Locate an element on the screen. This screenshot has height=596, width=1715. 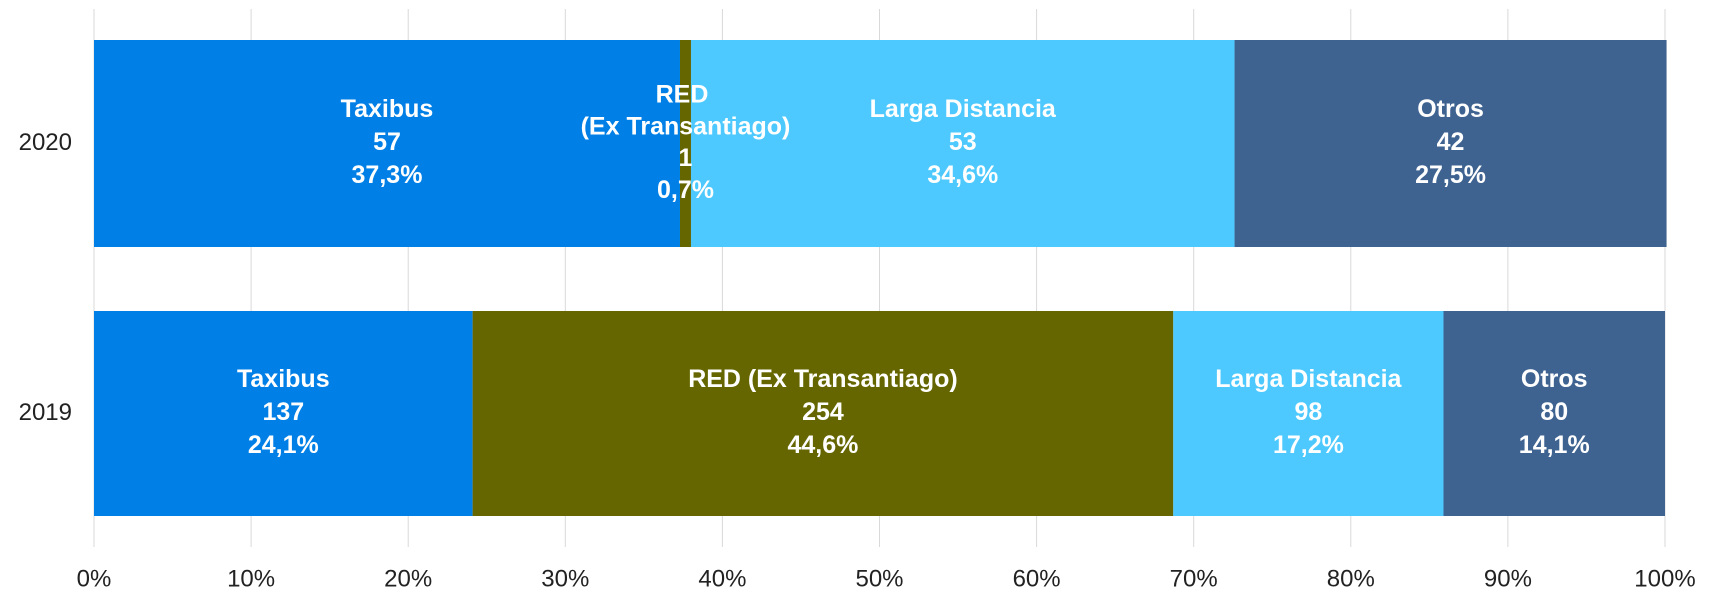
segment-percent: 24,1% is located at coordinates (283, 445).